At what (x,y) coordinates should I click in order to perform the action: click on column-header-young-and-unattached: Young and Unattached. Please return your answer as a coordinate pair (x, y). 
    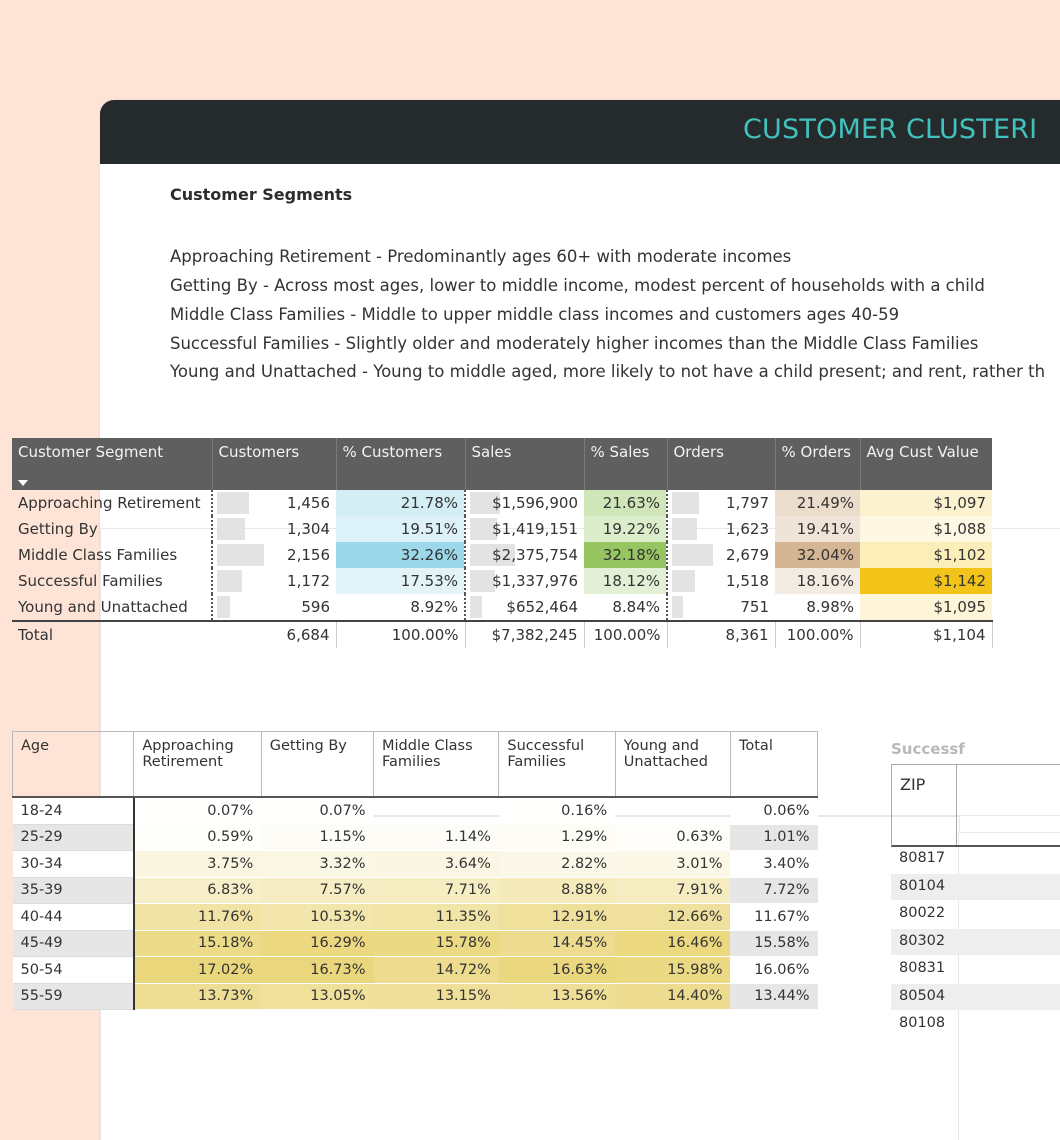
    Looking at the image, I should click on (672, 764).